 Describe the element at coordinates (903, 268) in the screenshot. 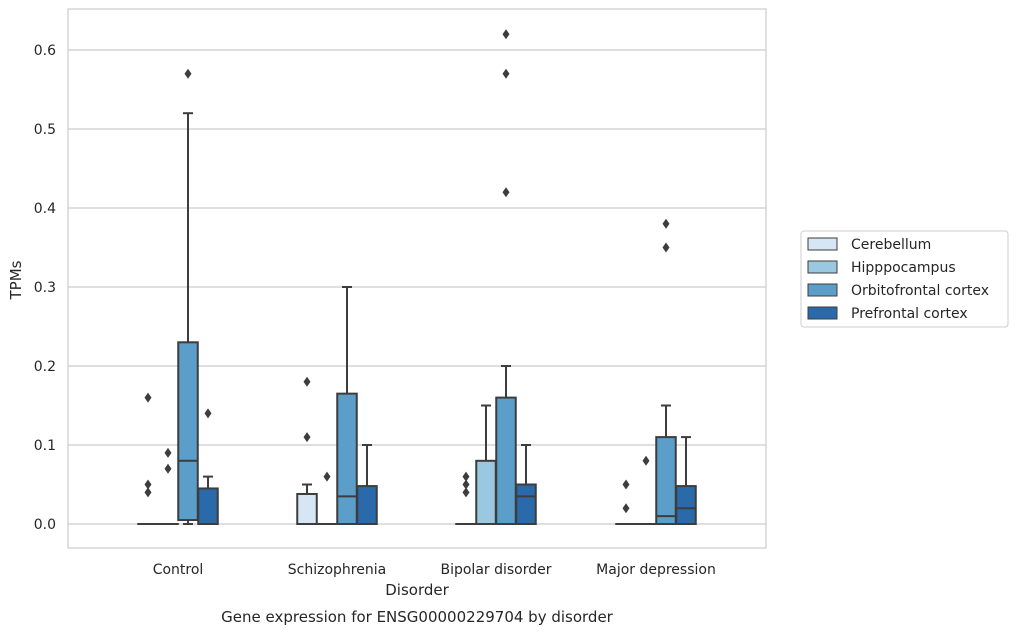

I see `legend-entry-label: Hipppocampus` at that location.